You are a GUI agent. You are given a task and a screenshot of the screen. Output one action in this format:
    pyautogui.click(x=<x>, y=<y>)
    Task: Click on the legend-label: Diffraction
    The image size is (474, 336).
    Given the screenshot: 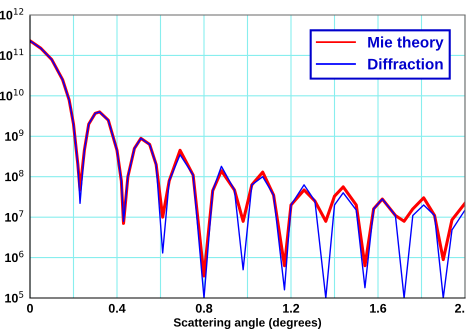 What is the action you would take?
    pyautogui.click(x=405, y=64)
    